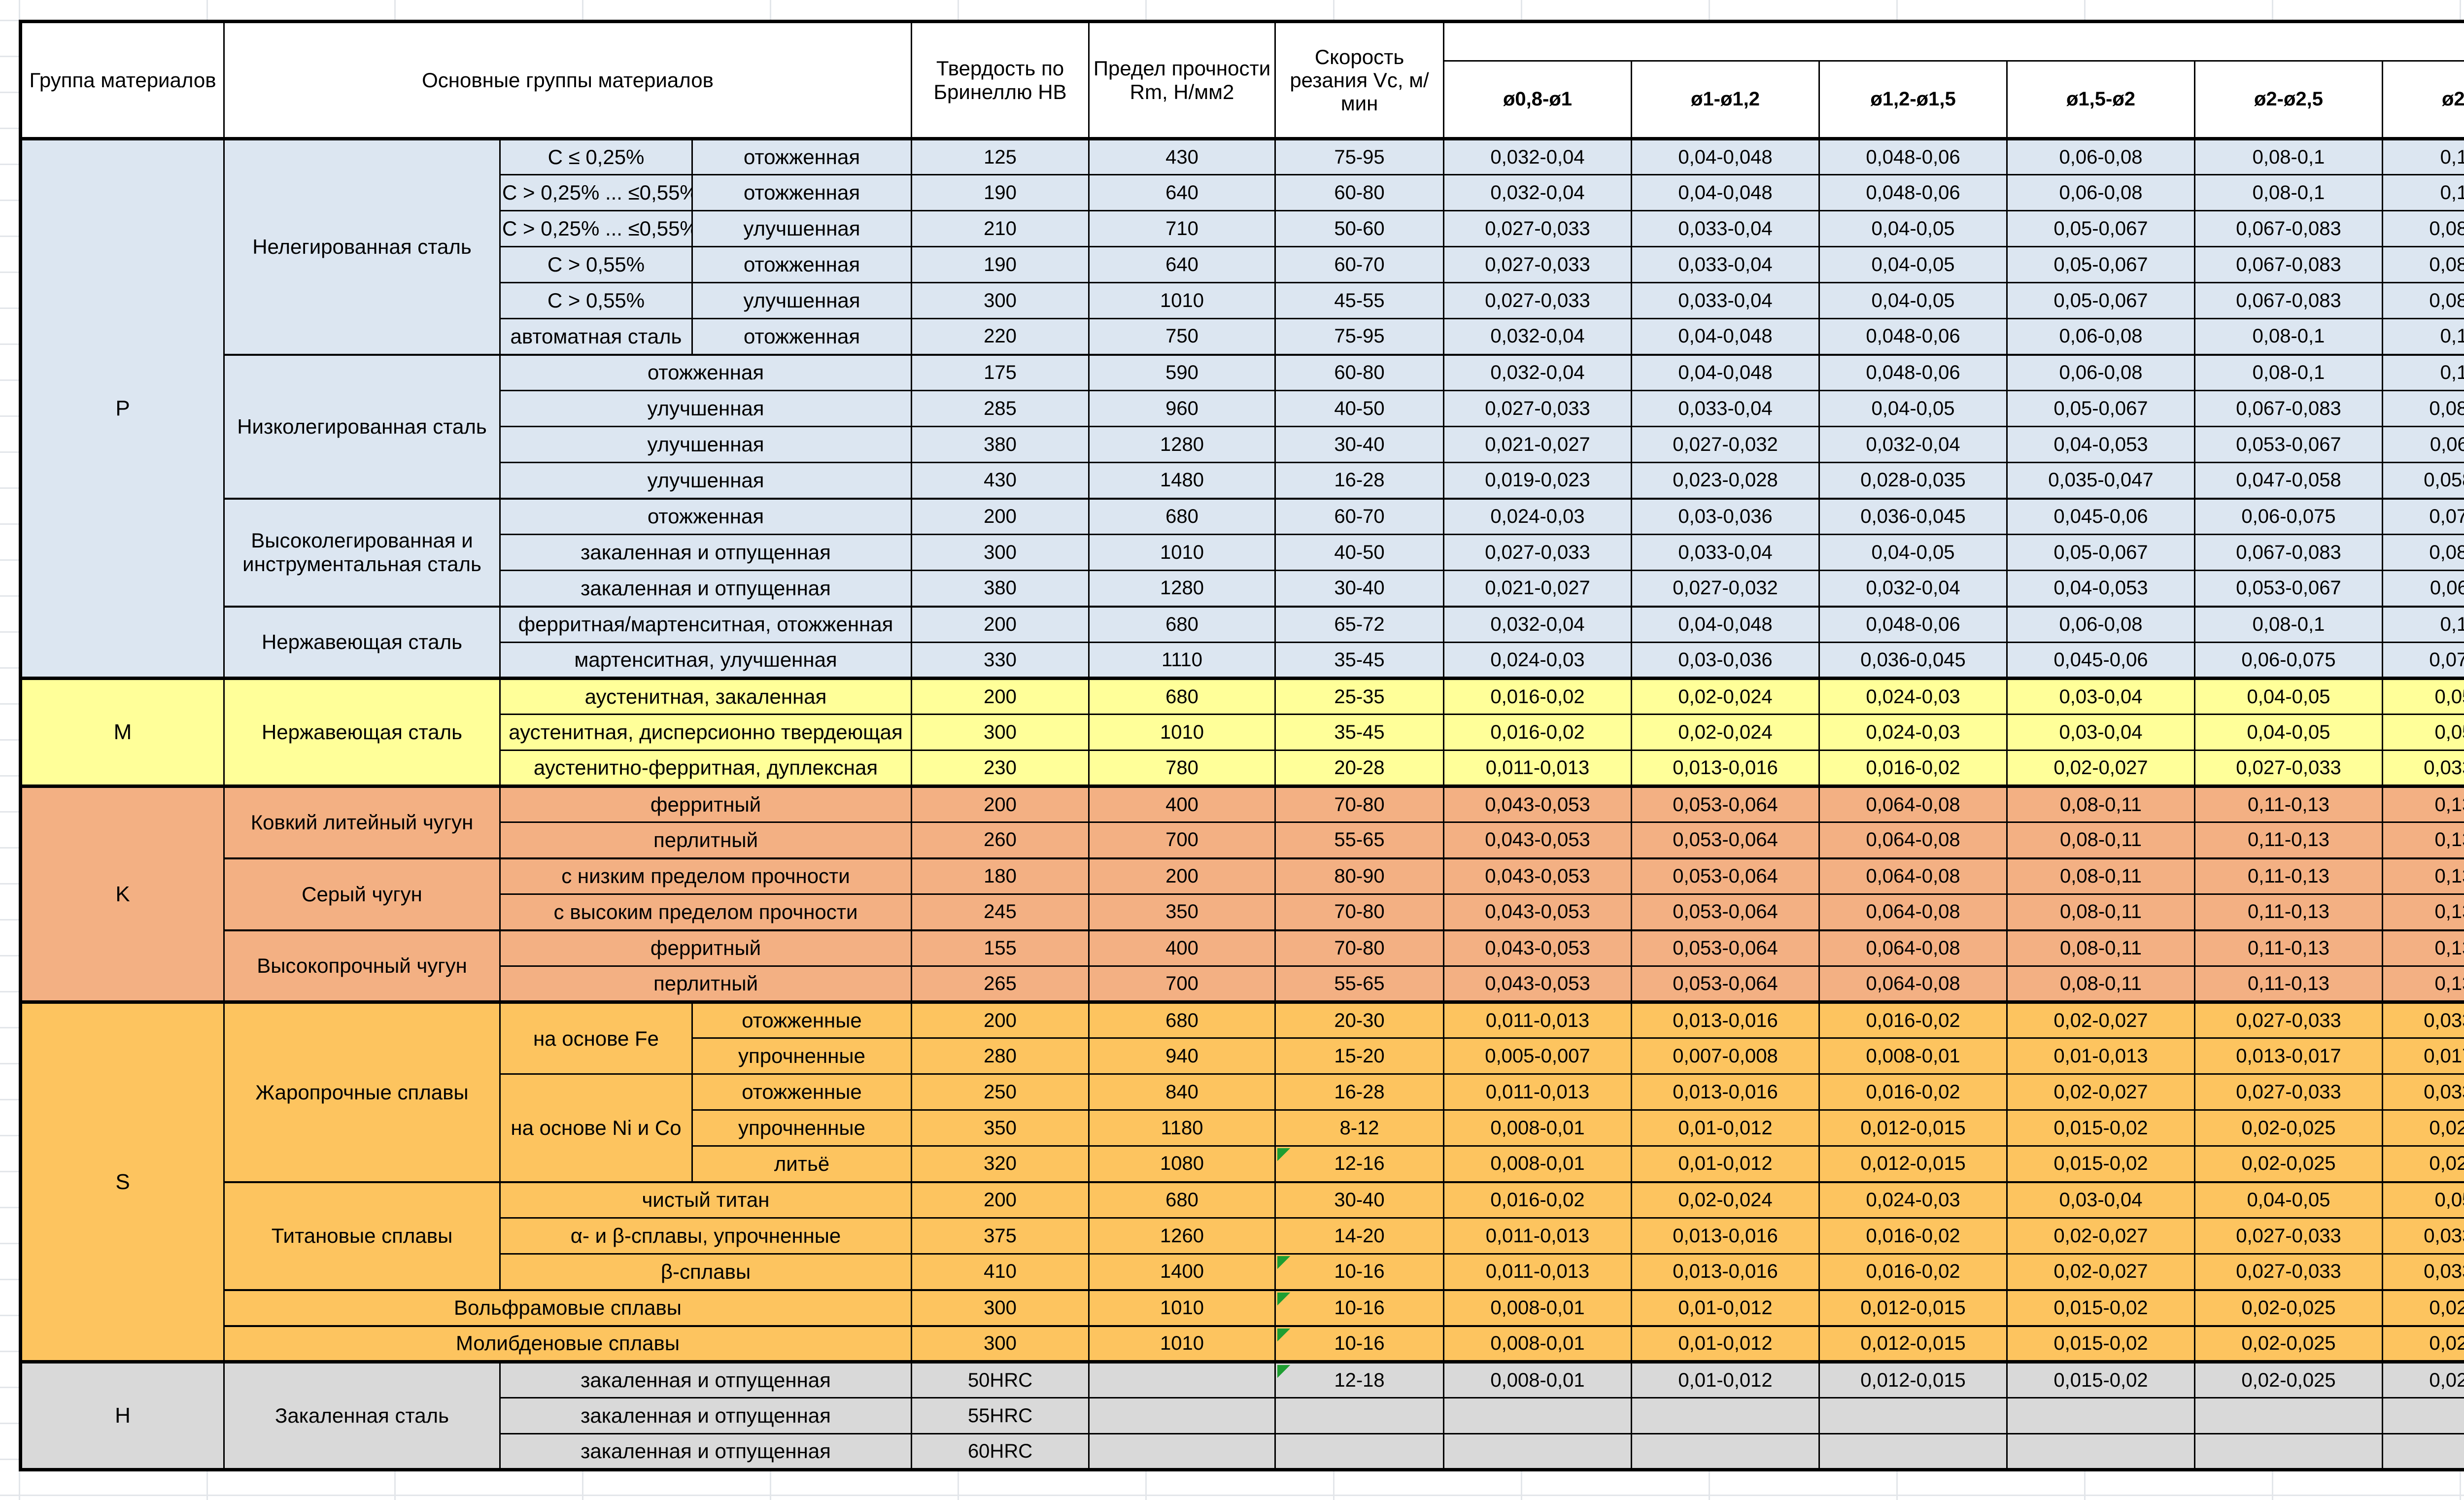 This screenshot has height=1500, width=2464. What do you see at coordinates (2423, 444) in the screenshot?
I see `feed-cell-6: 0,067-0,11` at bounding box center [2423, 444].